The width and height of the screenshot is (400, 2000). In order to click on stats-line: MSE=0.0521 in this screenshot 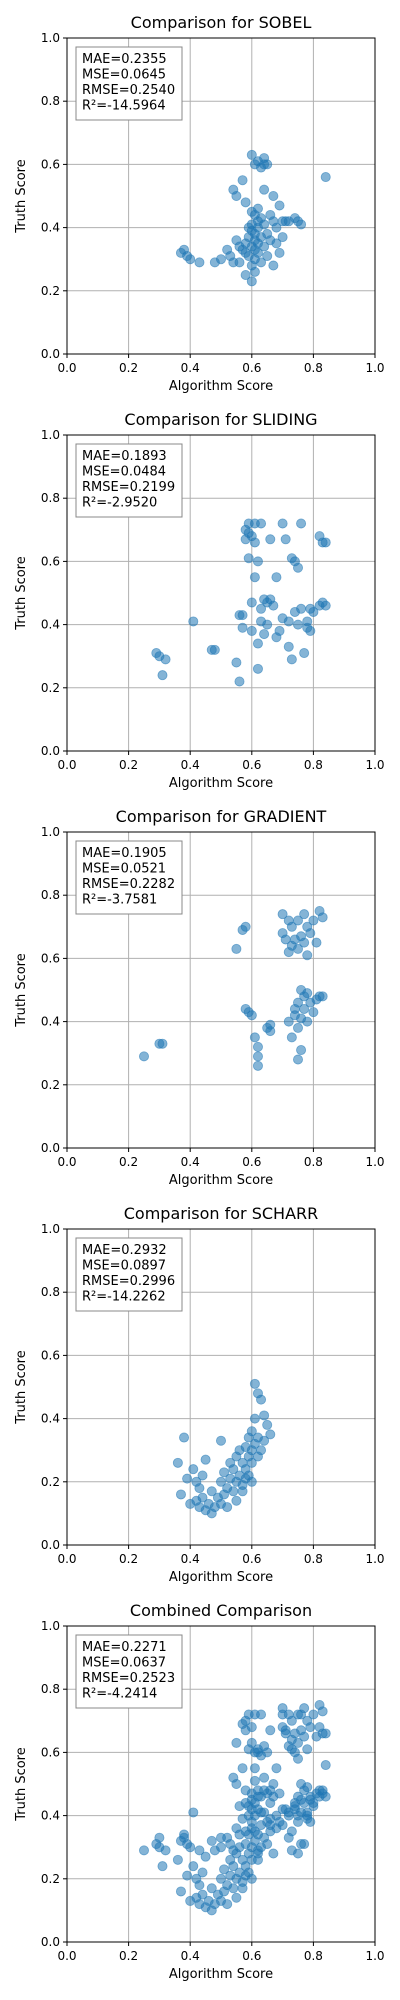, I will do `click(124, 869)`.